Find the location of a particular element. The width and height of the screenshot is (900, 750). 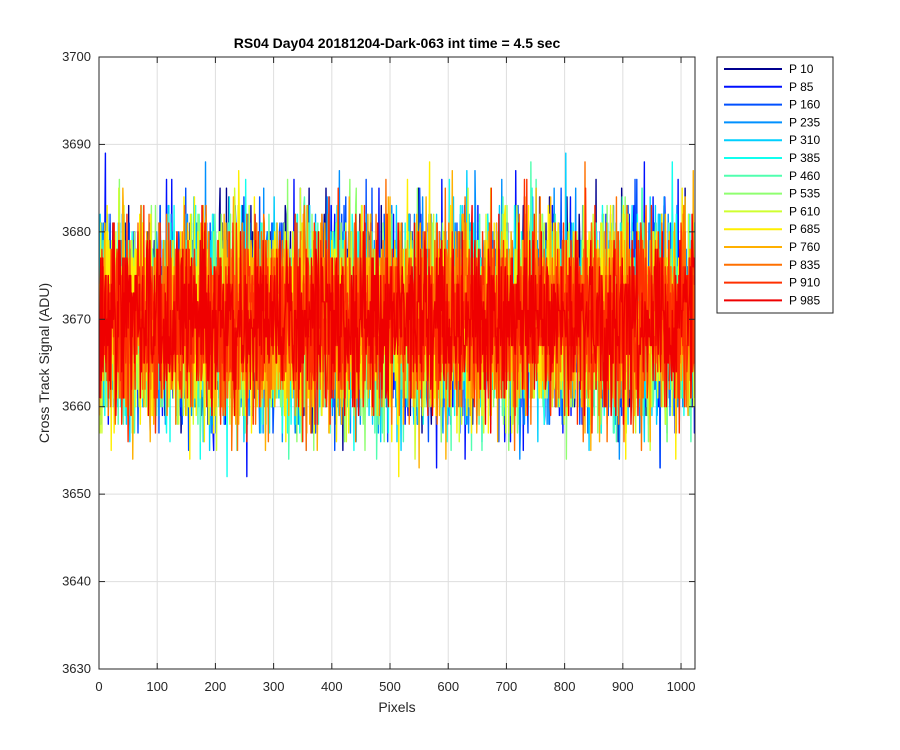

legend-label: P 760 is located at coordinates (804, 247).